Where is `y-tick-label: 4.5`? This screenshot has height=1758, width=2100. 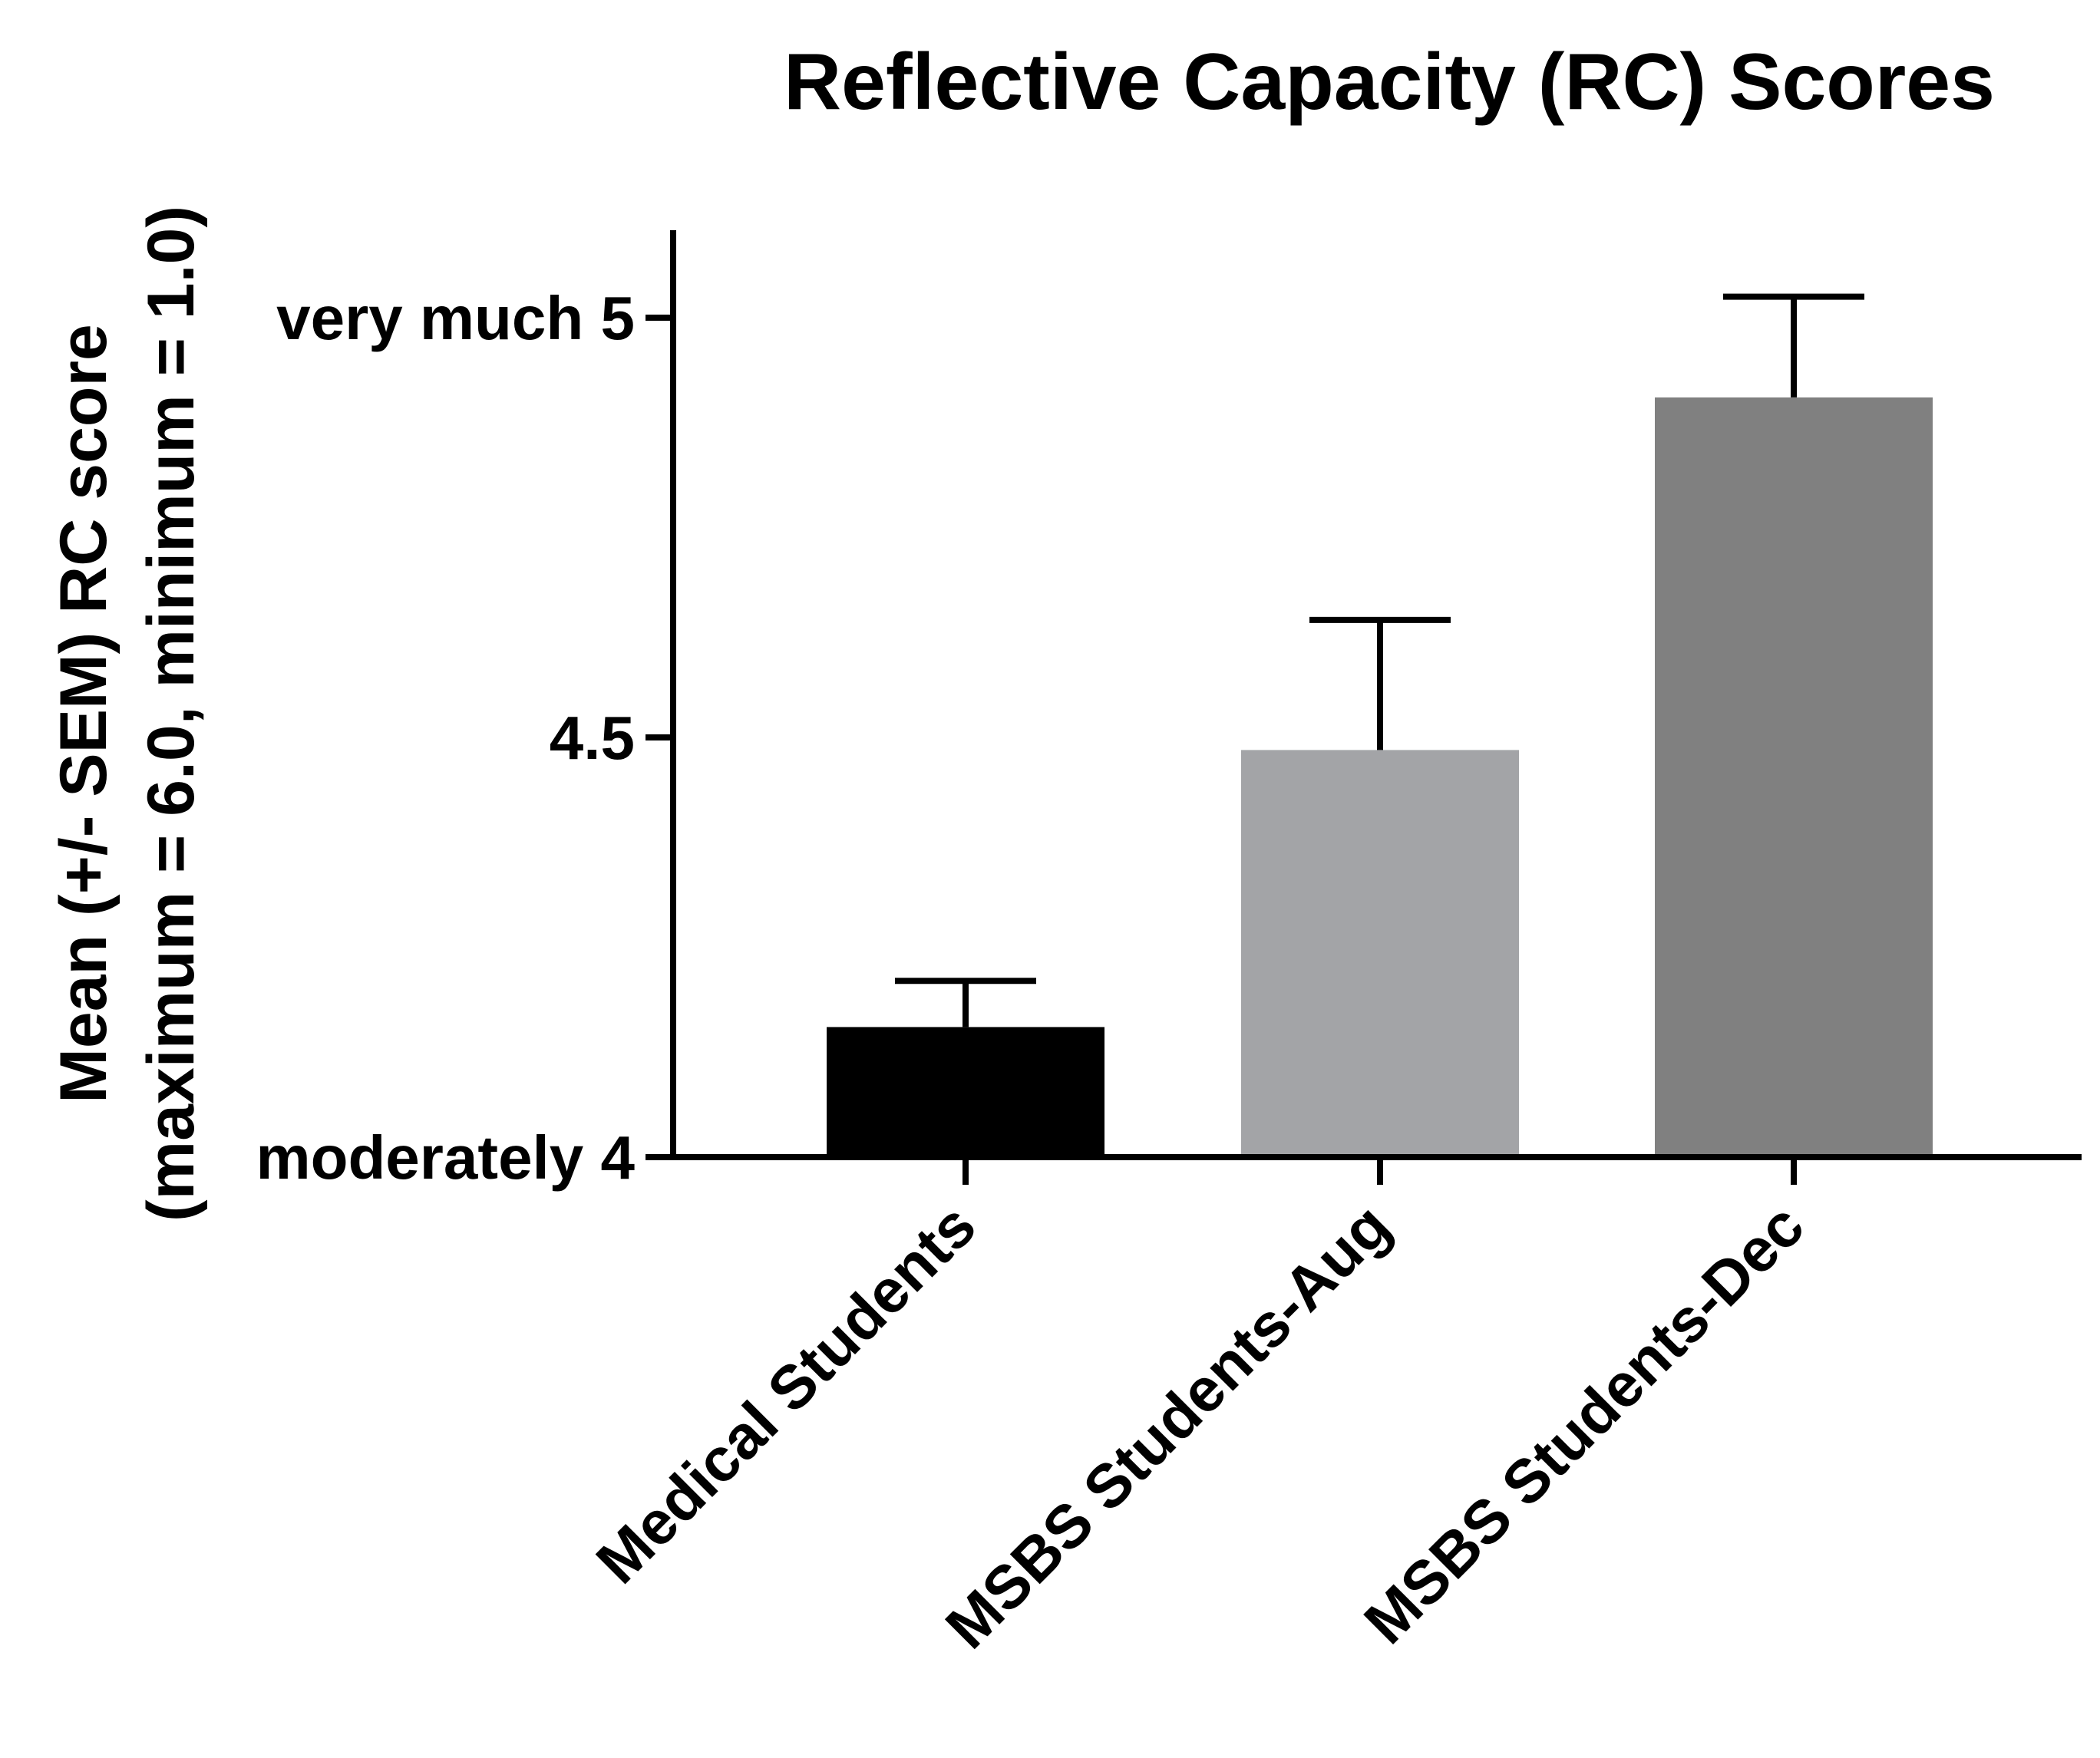
y-tick-label: 4.5 is located at coordinates (593, 738).